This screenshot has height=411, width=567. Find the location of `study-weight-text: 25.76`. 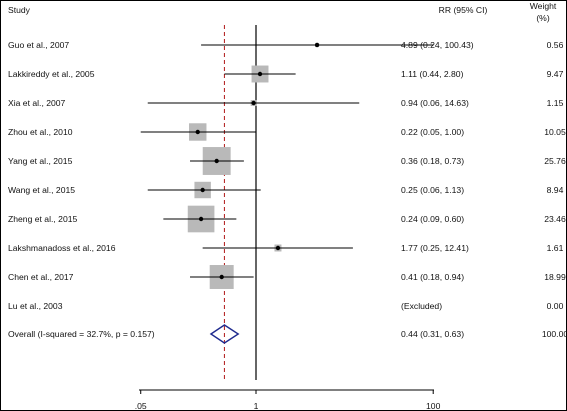

study-weight-text: 25.76 is located at coordinates (555, 161).